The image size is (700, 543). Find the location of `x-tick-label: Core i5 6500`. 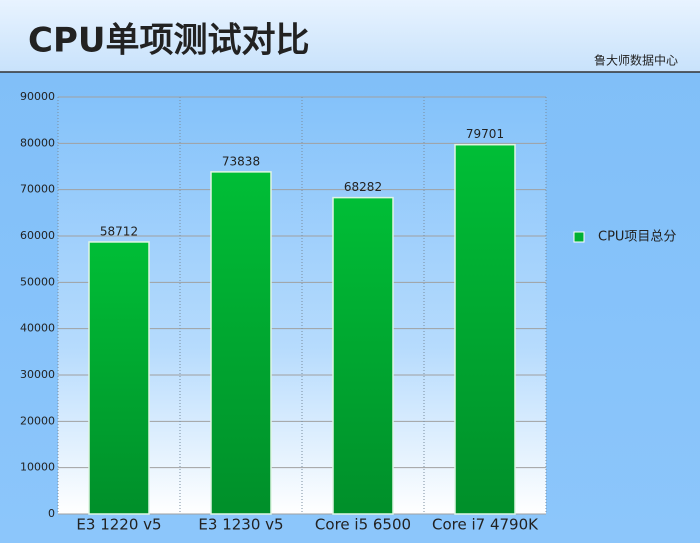

x-tick-label: Core i5 6500 is located at coordinates (363, 525).